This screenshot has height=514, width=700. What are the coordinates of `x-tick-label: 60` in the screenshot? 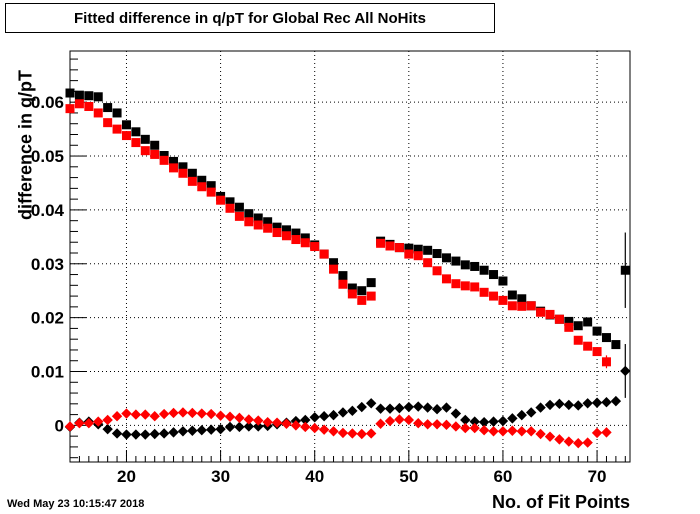 It's located at (502, 476).